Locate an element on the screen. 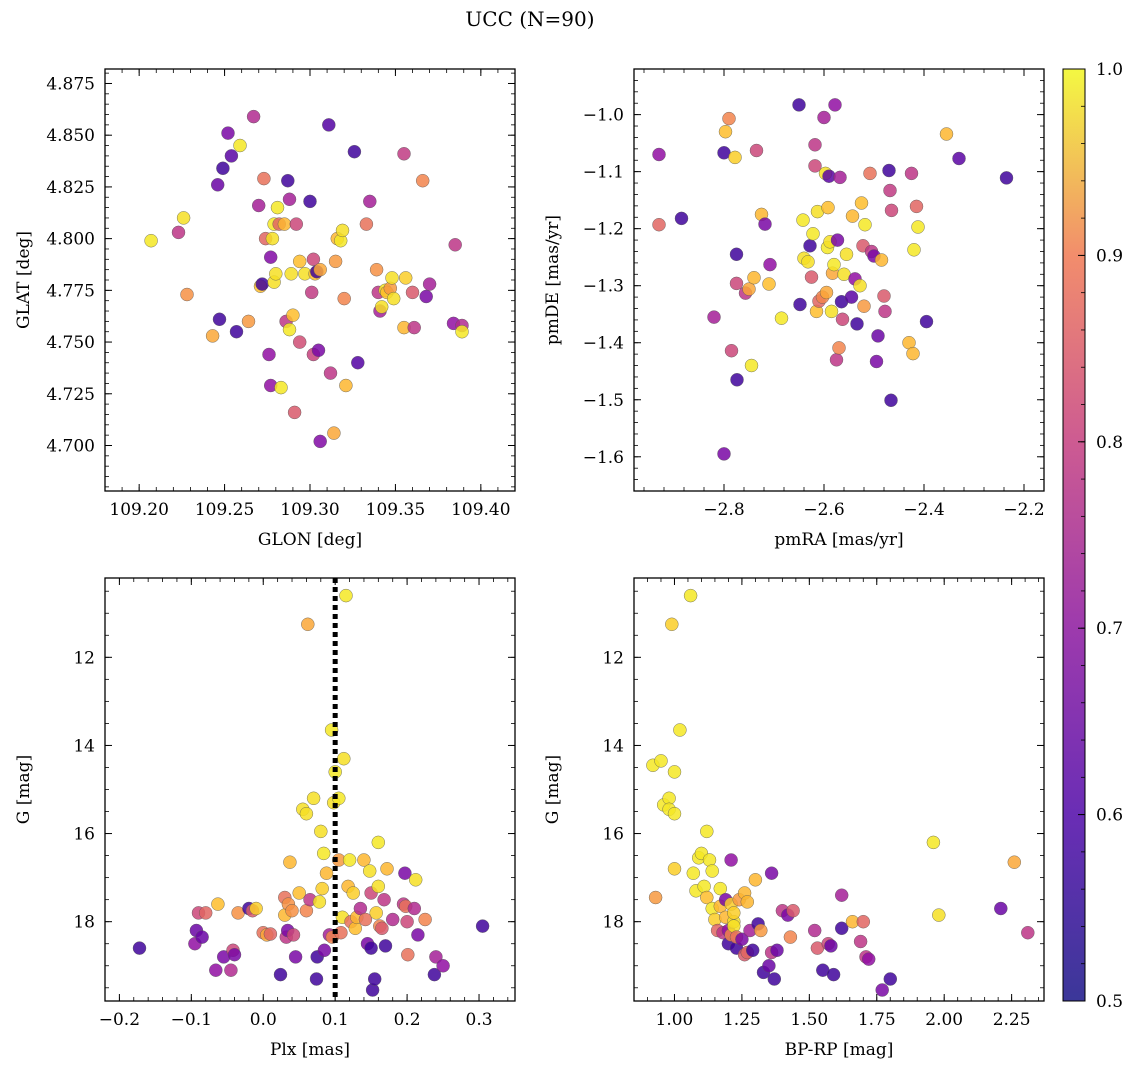  y-tick-label: 12 is located at coordinates (84, 658).